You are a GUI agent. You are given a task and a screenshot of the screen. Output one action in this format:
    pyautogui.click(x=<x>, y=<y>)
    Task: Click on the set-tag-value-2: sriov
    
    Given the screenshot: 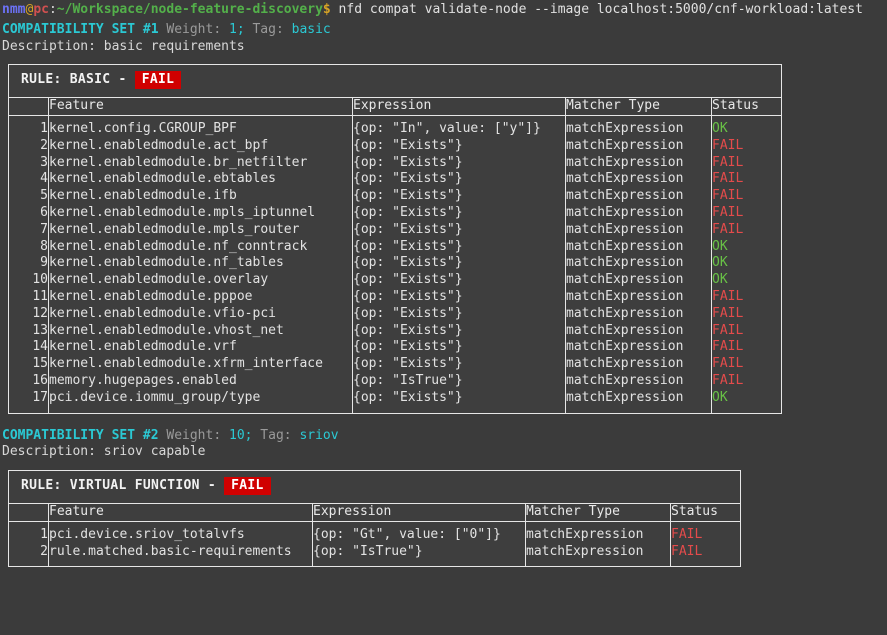 What is the action you would take?
    pyautogui.click(x=319, y=435)
    